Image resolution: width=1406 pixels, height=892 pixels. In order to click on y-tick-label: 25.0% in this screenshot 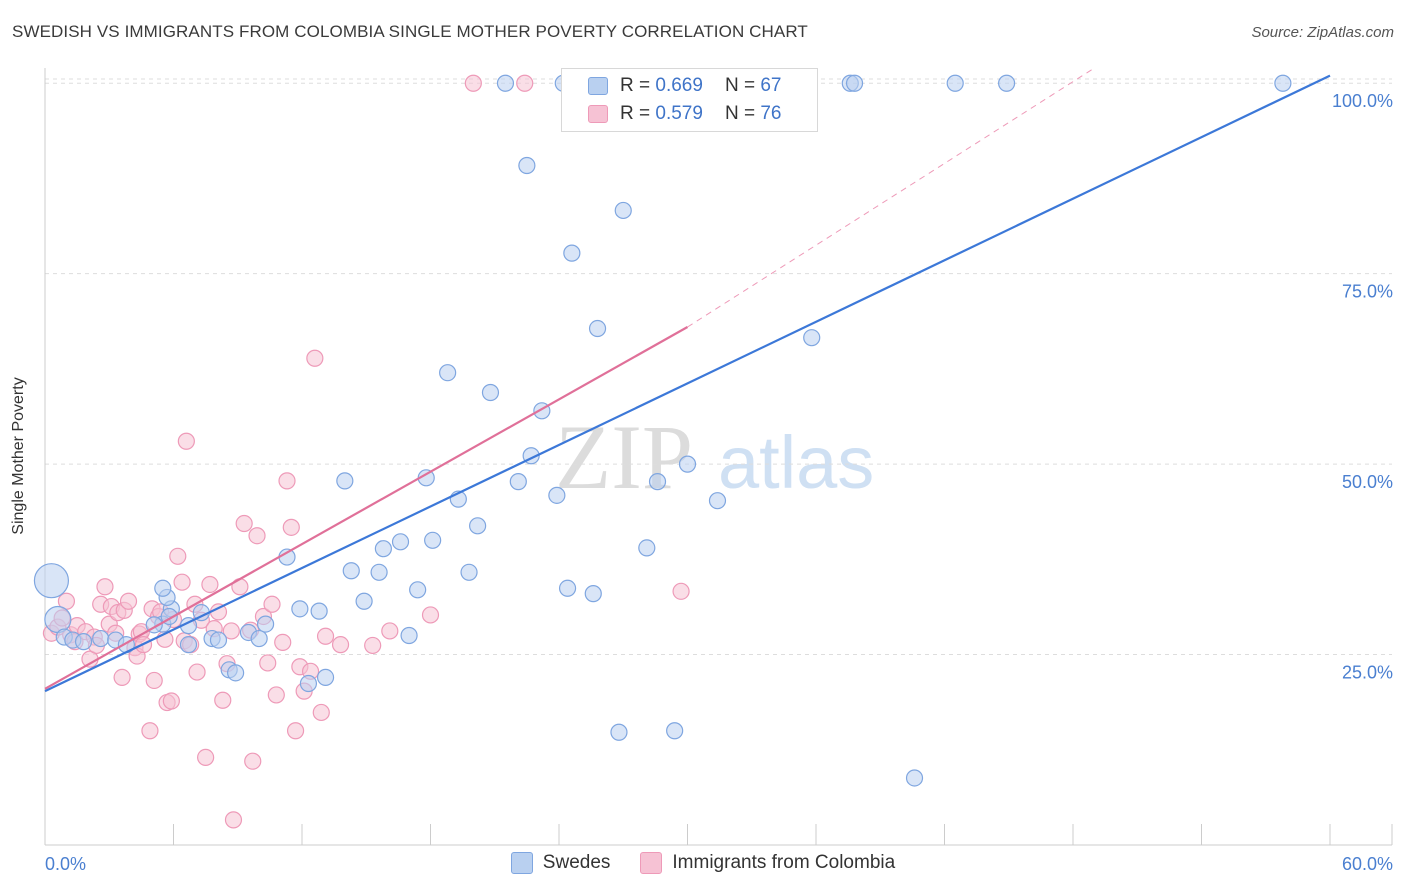, I will do `click(1367, 673)`.